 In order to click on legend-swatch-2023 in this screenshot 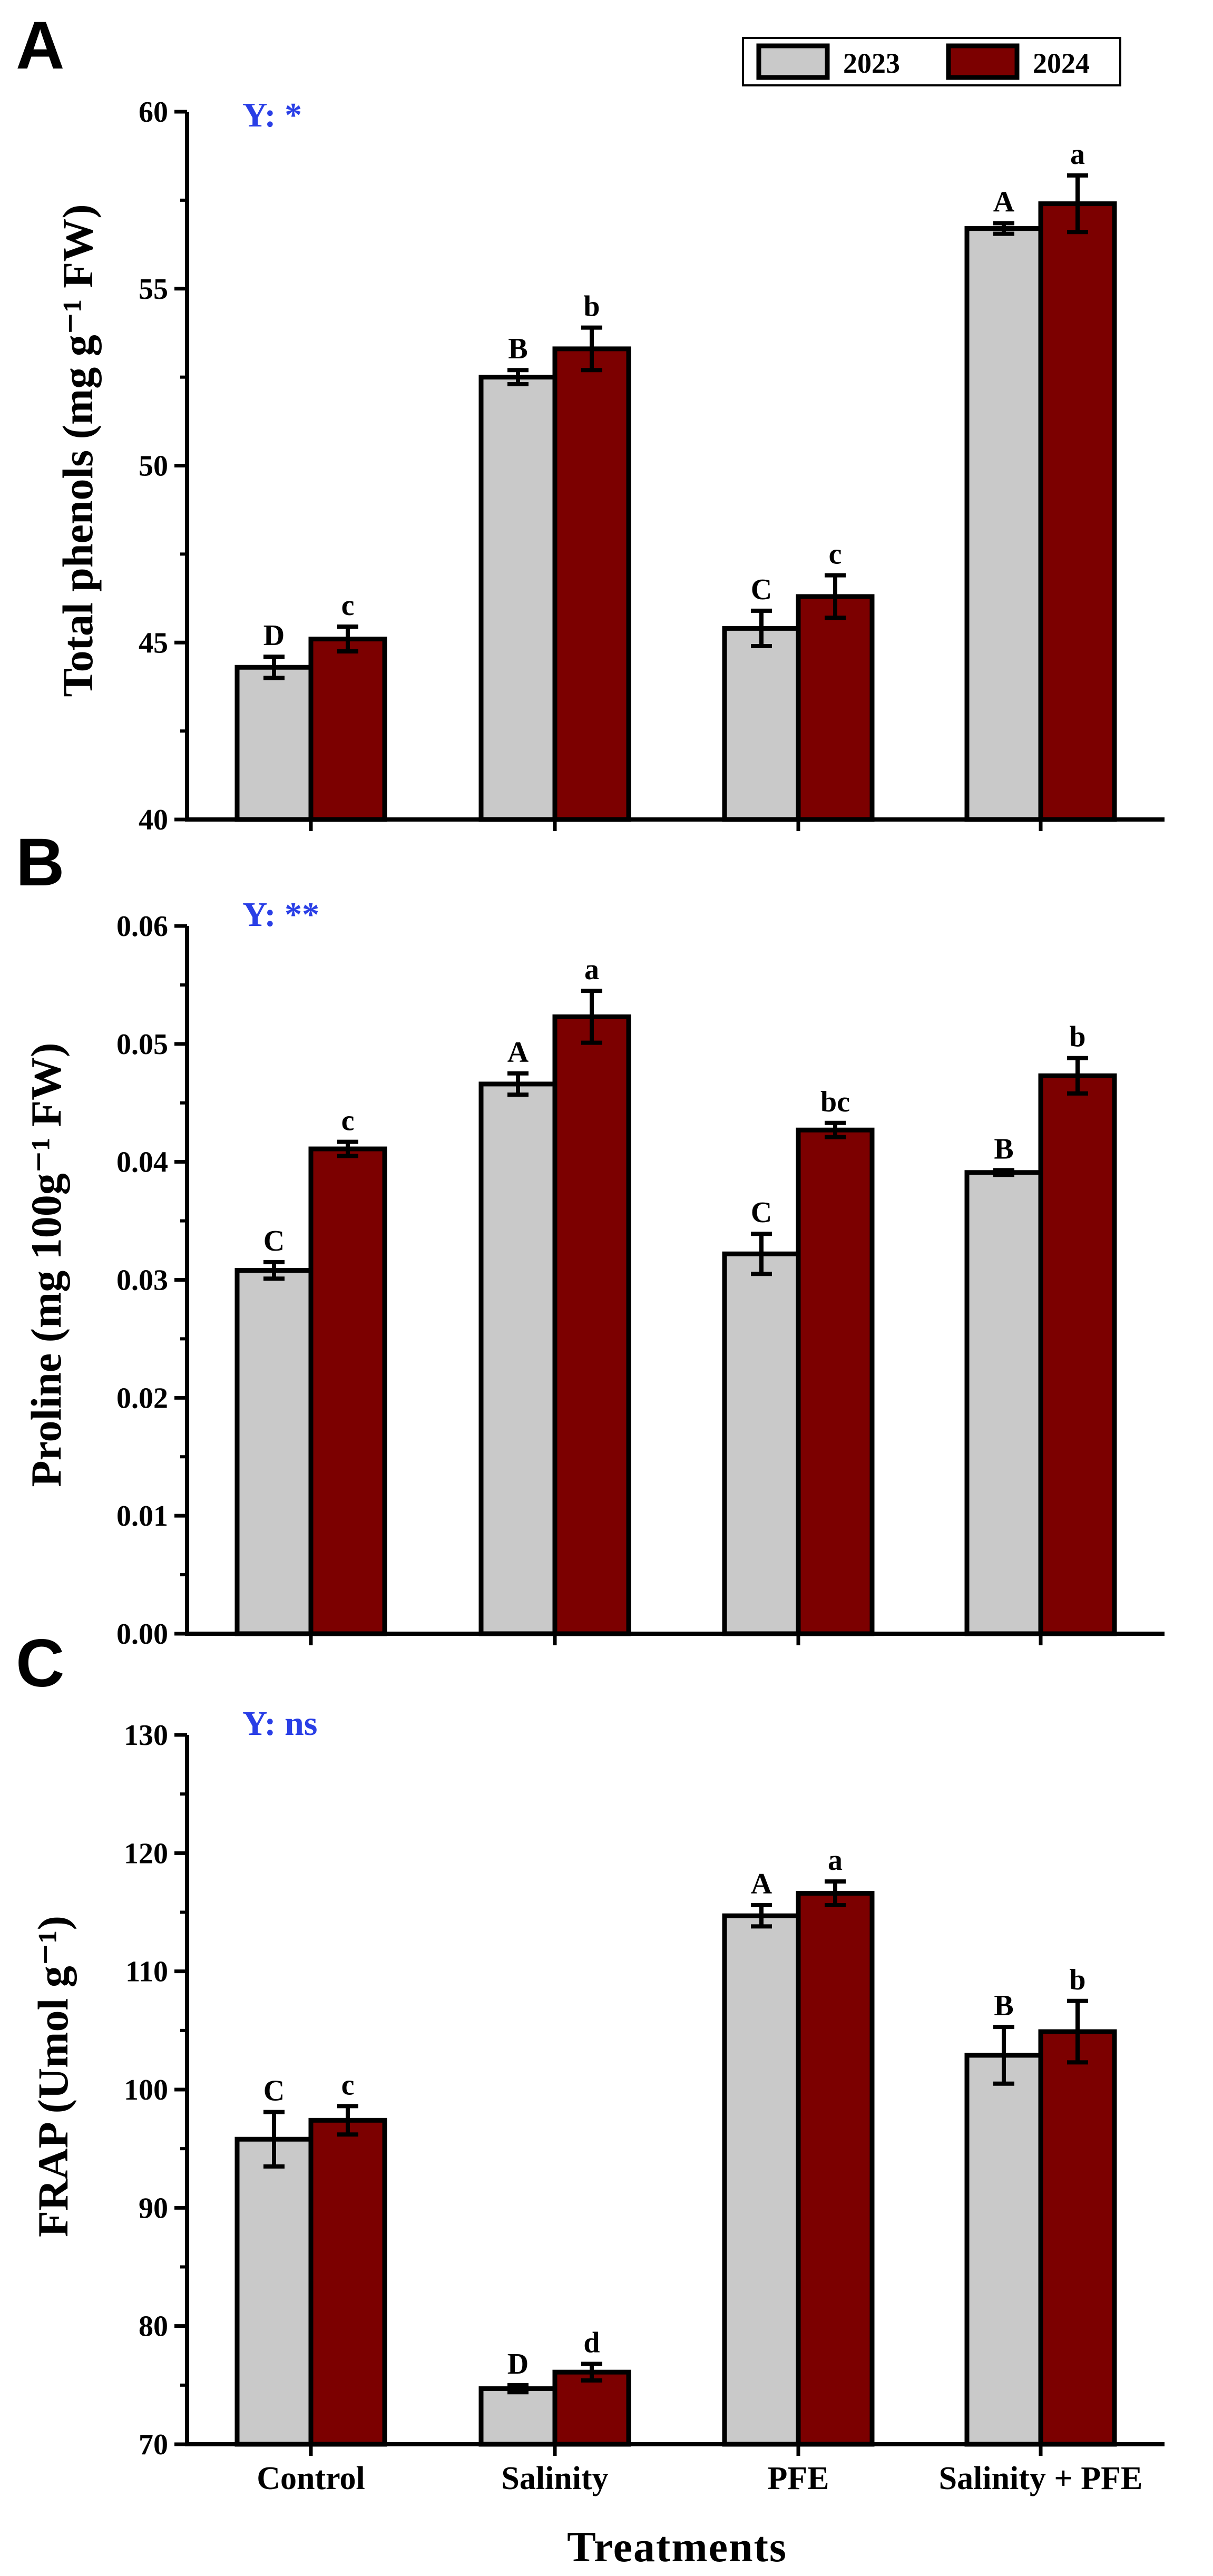, I will do `click(793, 61)`.